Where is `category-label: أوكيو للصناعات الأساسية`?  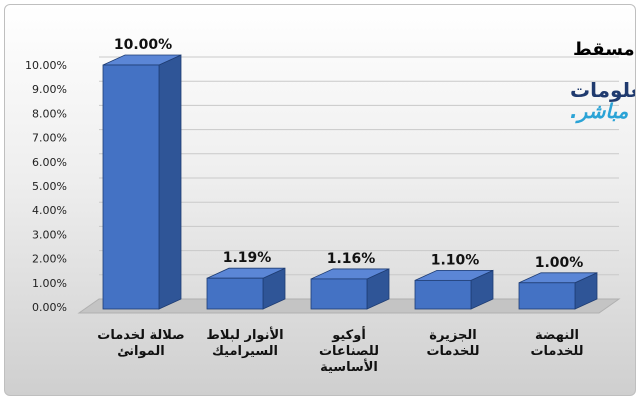 category-label: أوكيو للصناعات الأساسية is located at coordinates (349, 350).